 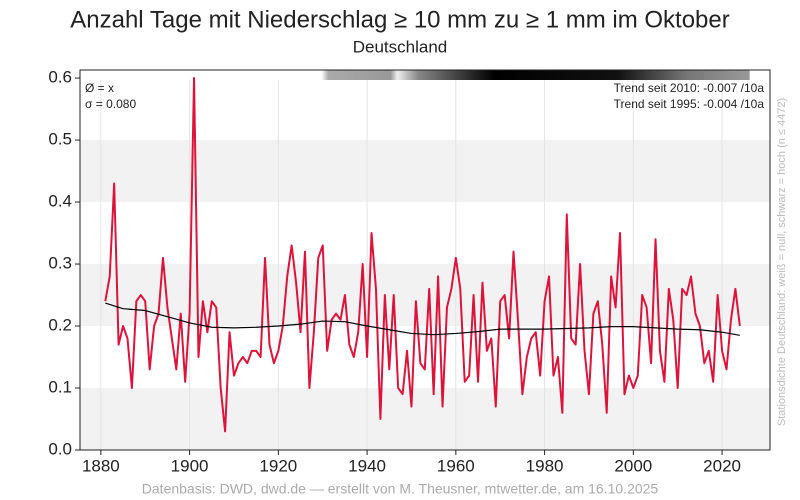 What do you see at coordinates (60, 448) in the screenshot?
I see `y-tick-label: 0.0` at bounding box center [60, 448].